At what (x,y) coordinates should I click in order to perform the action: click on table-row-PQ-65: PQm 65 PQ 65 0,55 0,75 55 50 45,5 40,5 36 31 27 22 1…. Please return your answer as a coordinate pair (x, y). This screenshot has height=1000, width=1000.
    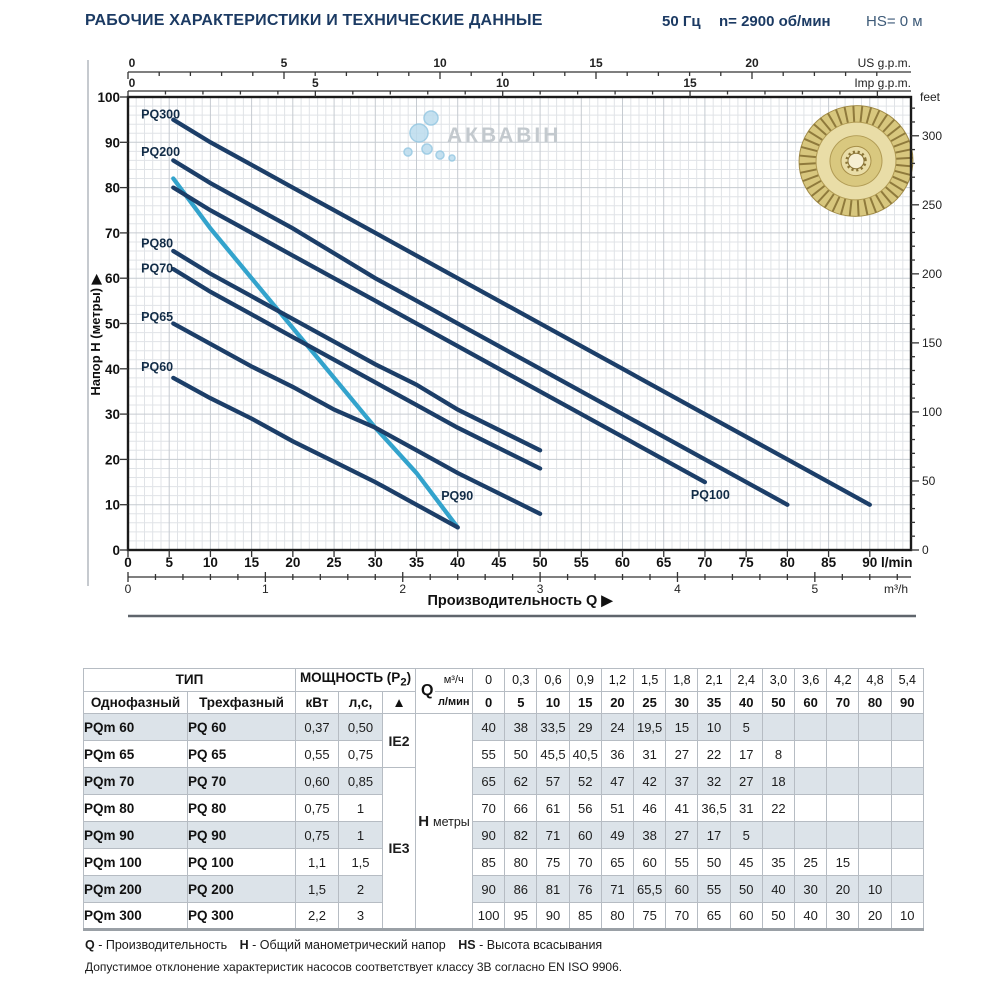
    Looking at the image, I should click on (503, 754).